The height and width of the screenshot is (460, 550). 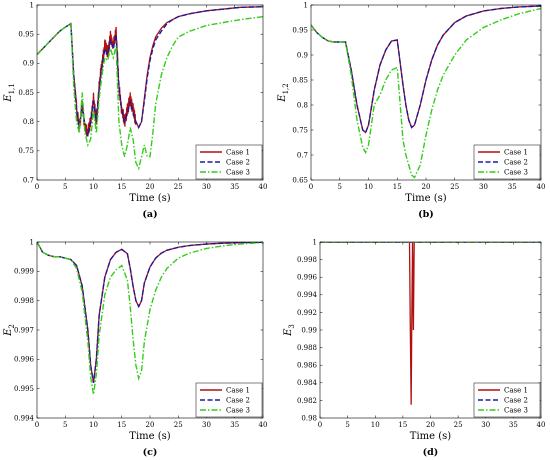 What do you see at coordinates (24, 330) in the screenshot?
I see `y-tick-label: 0.997` at bounding box center [24, 330].